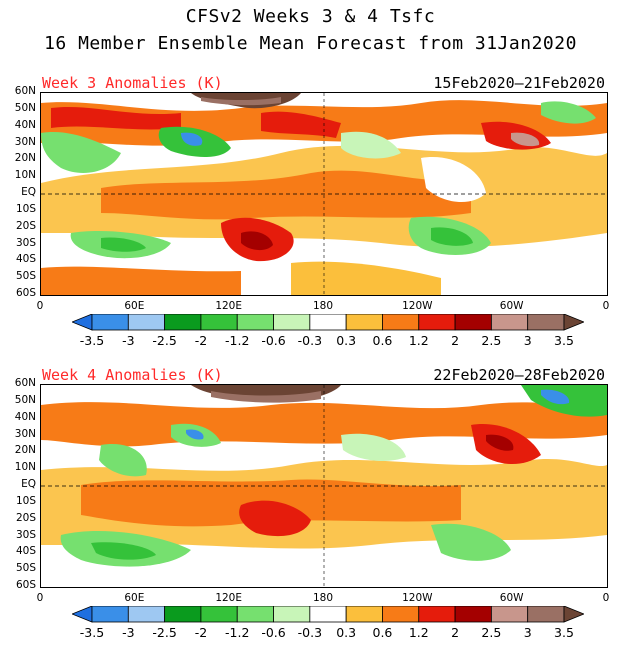 The height and width of the screenshot is (651, 621). Describe the element at coordinates (564, 340) in the screenshot. I see `colorbar-label: 3.5` at that location.